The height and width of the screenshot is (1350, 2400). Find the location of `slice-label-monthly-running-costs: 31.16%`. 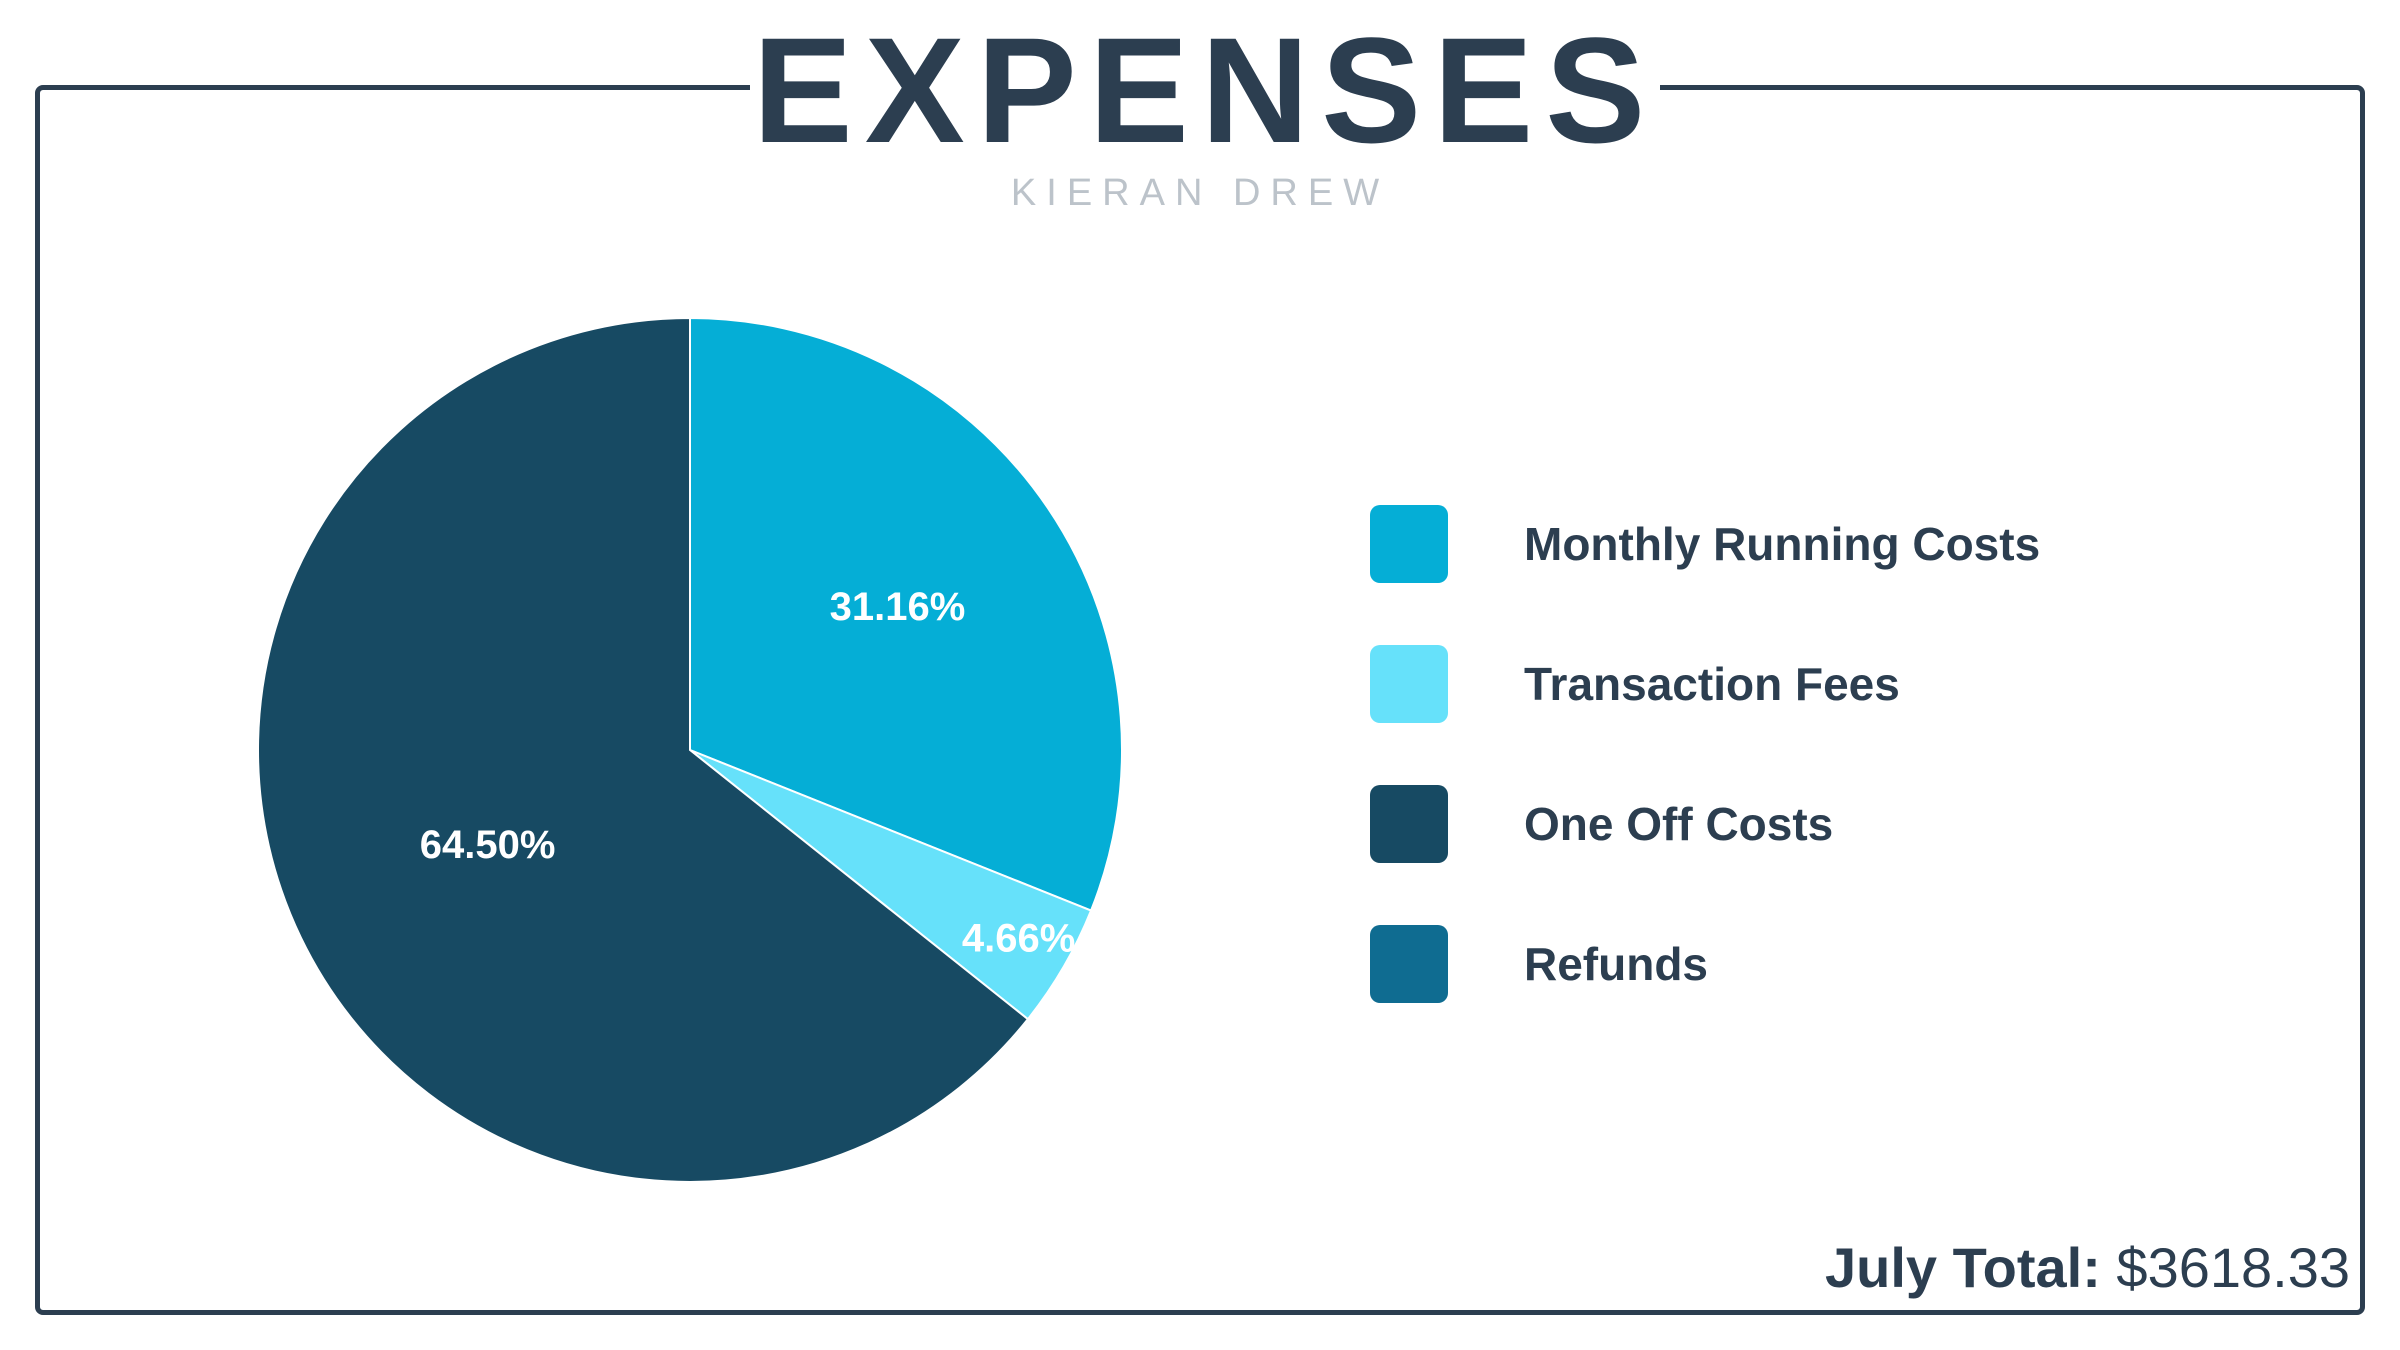

slice-label-monthly-running-costs: 31.16% is located at coordinates (898, 607).